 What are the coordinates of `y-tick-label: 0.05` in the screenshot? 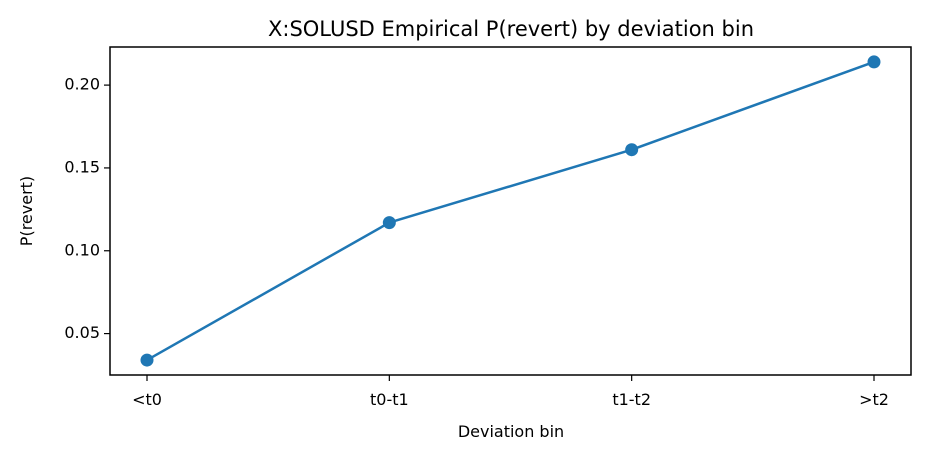 It's located at (82, 332).